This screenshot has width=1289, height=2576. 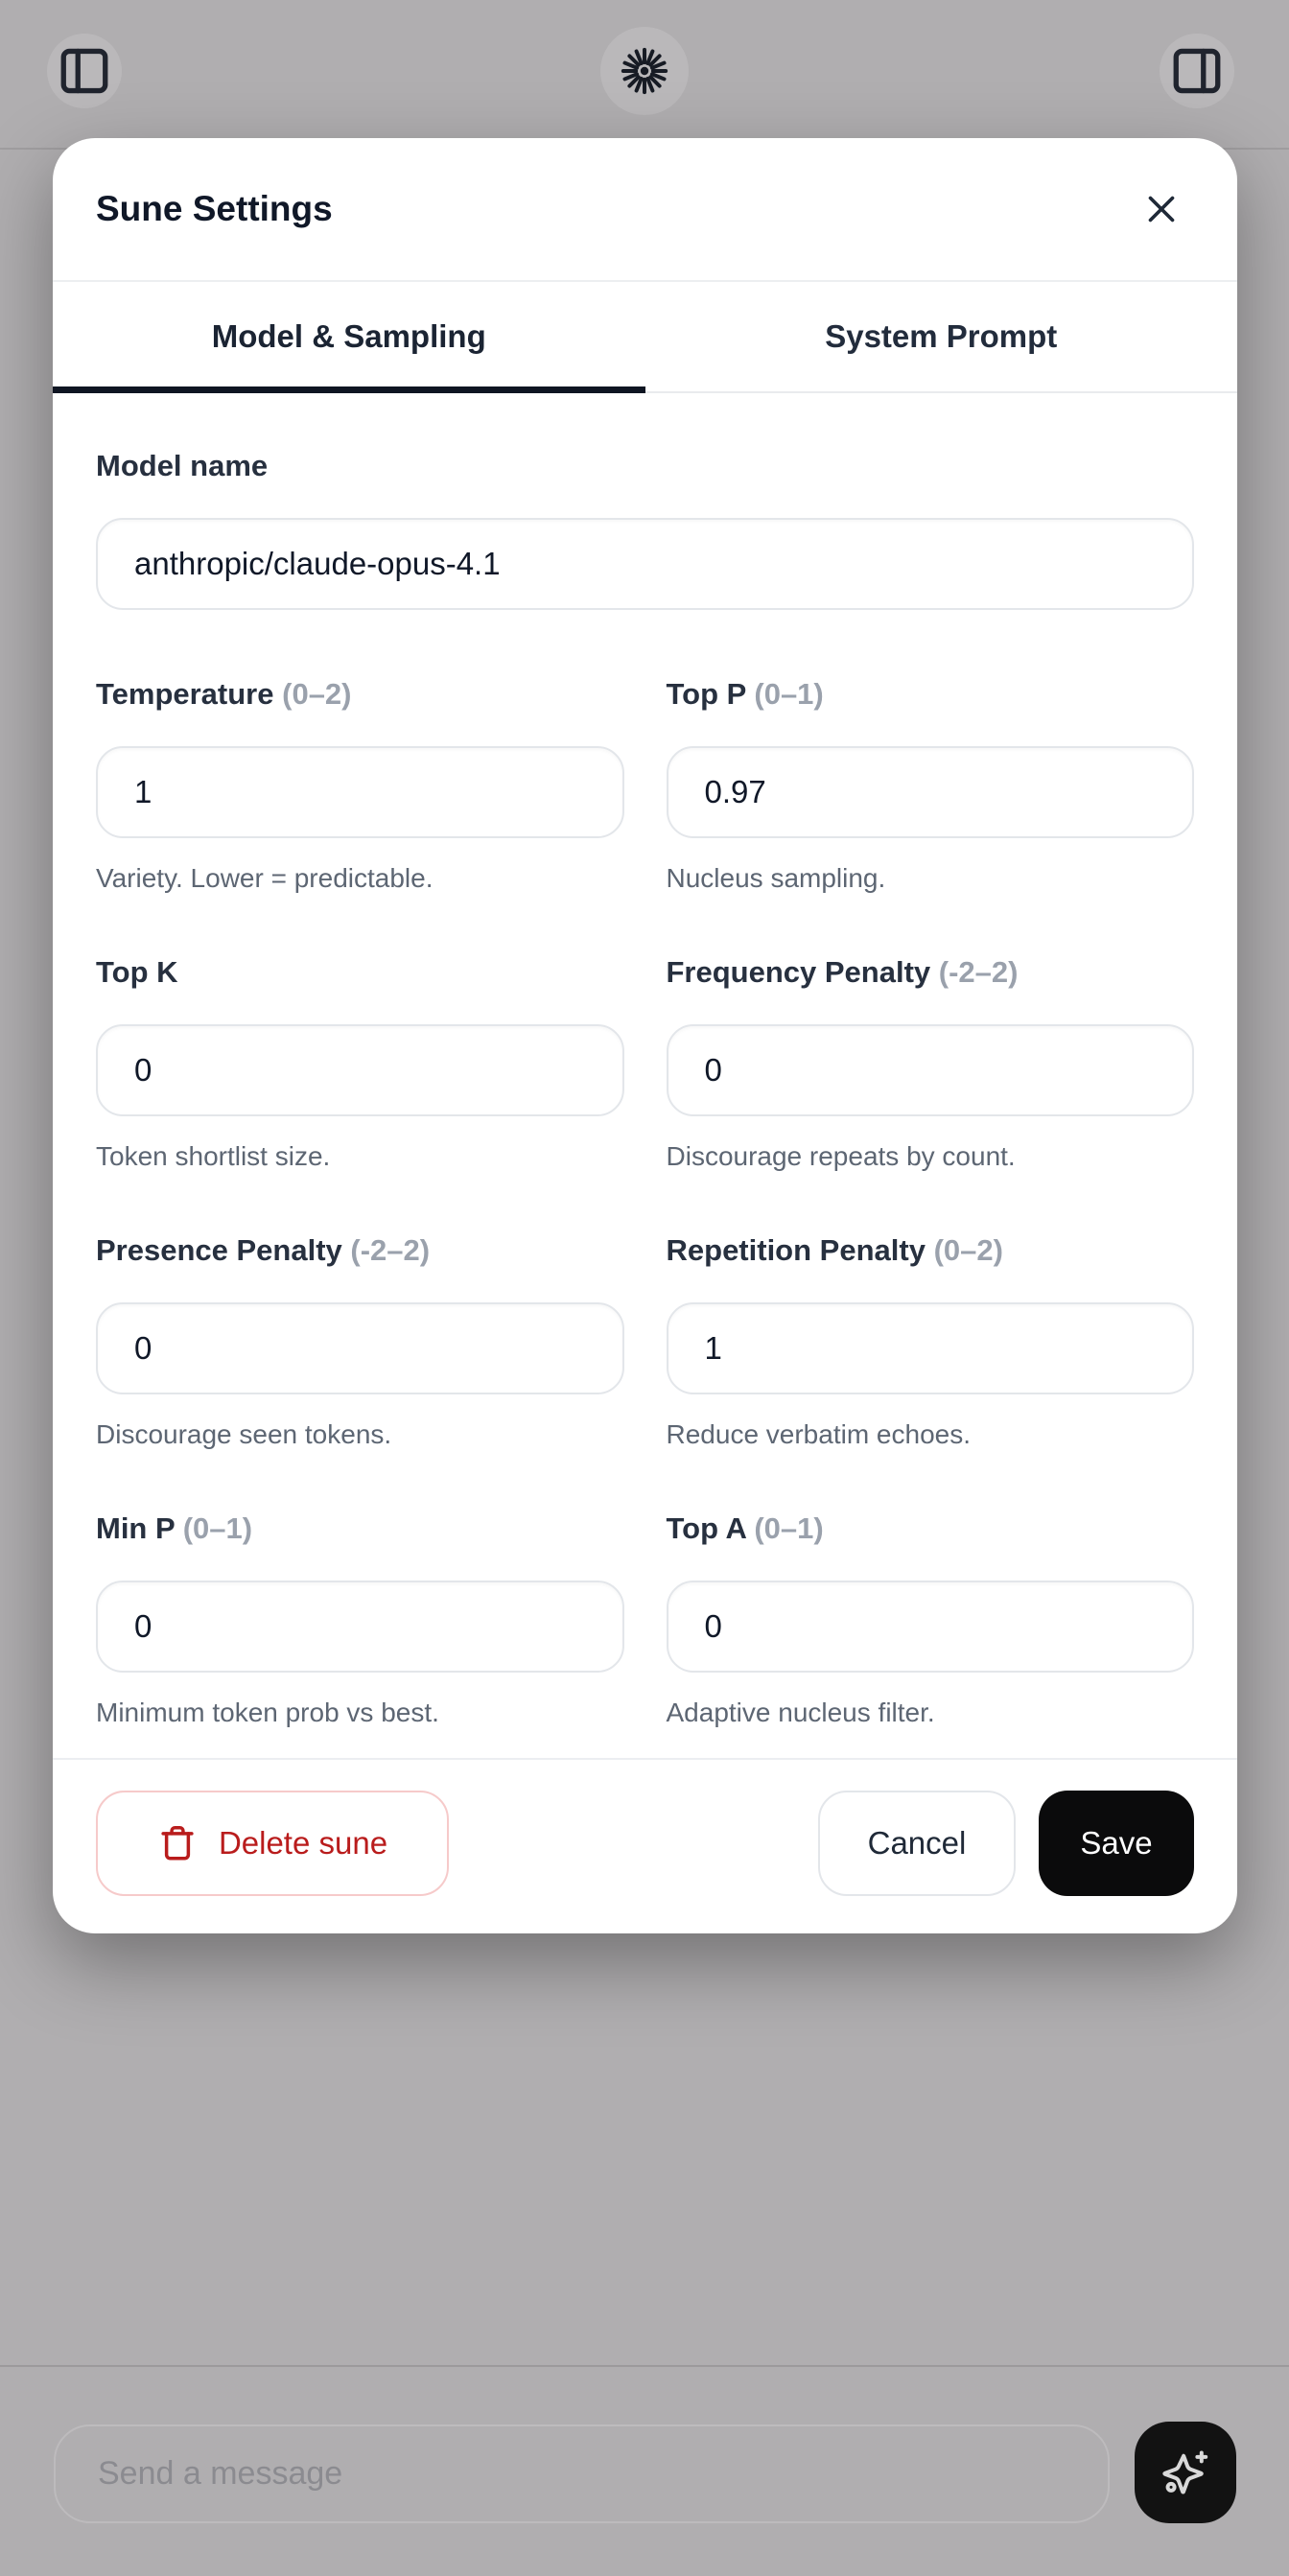 I want to click on tab-model-sampling: Model & Sampling, so click(x=349, y=337).